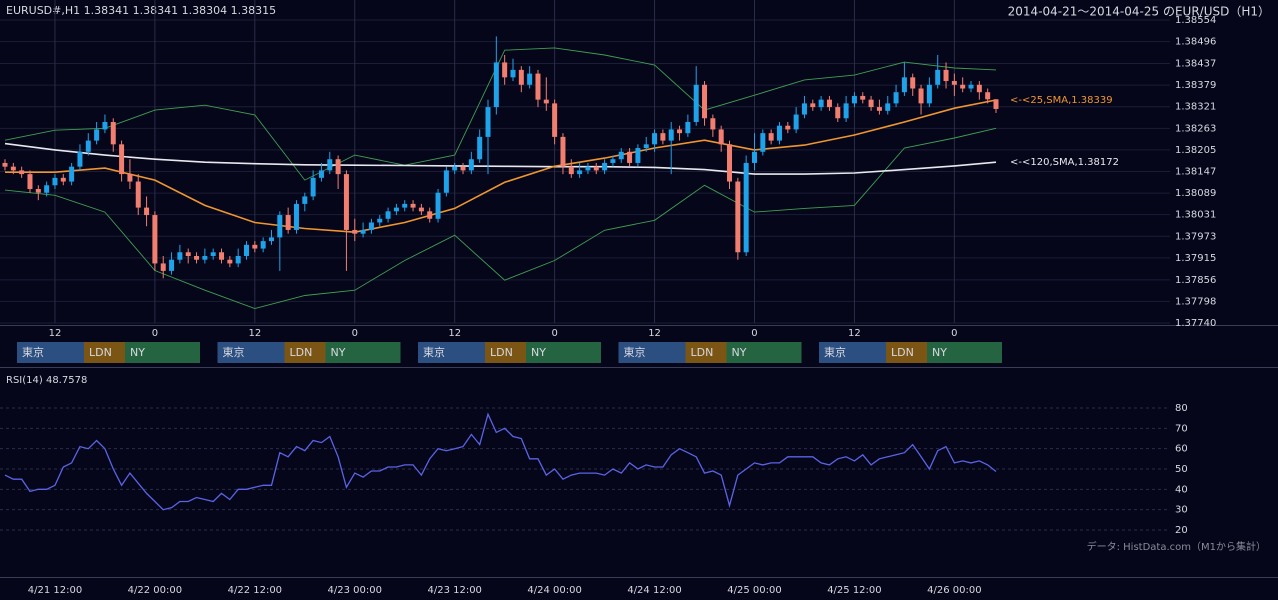 The width and height of the screenshot is (1278, 600). Describe the element at coordinates (954, 590) in the screenshot. I see `x-tick-label: 4/26 00:00` at that location.